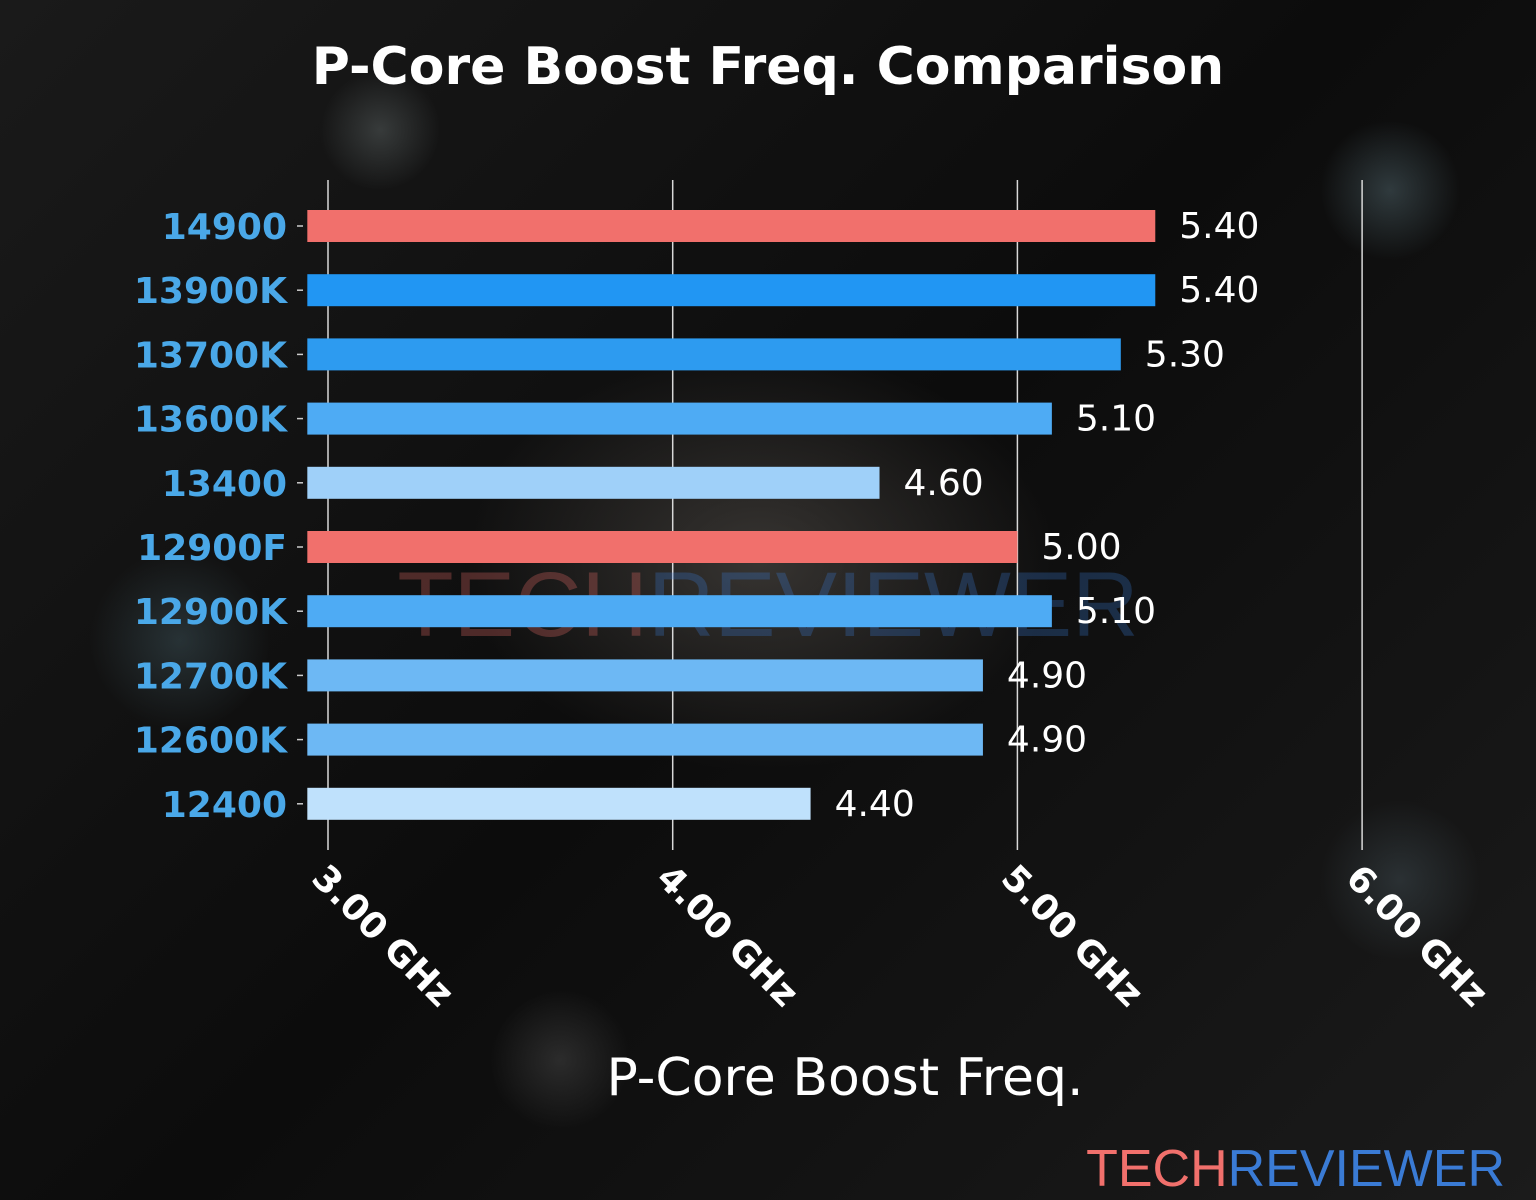 This screenshot has height=1200, width=1536. Describe the element at coordinates (1366, 1169) in the screenshot. I see `logo-reviewer: REVIEWER` at that location.